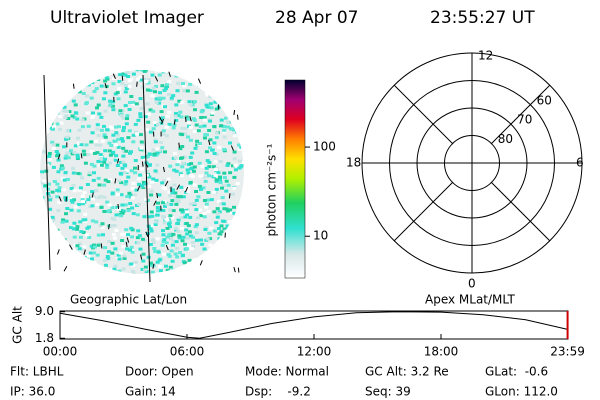 The height and width of the screenshot is (400, 600). What do you see at coordinates (128, 240) in the screenshot?
I see `contour` at bounding box center [128, 240].